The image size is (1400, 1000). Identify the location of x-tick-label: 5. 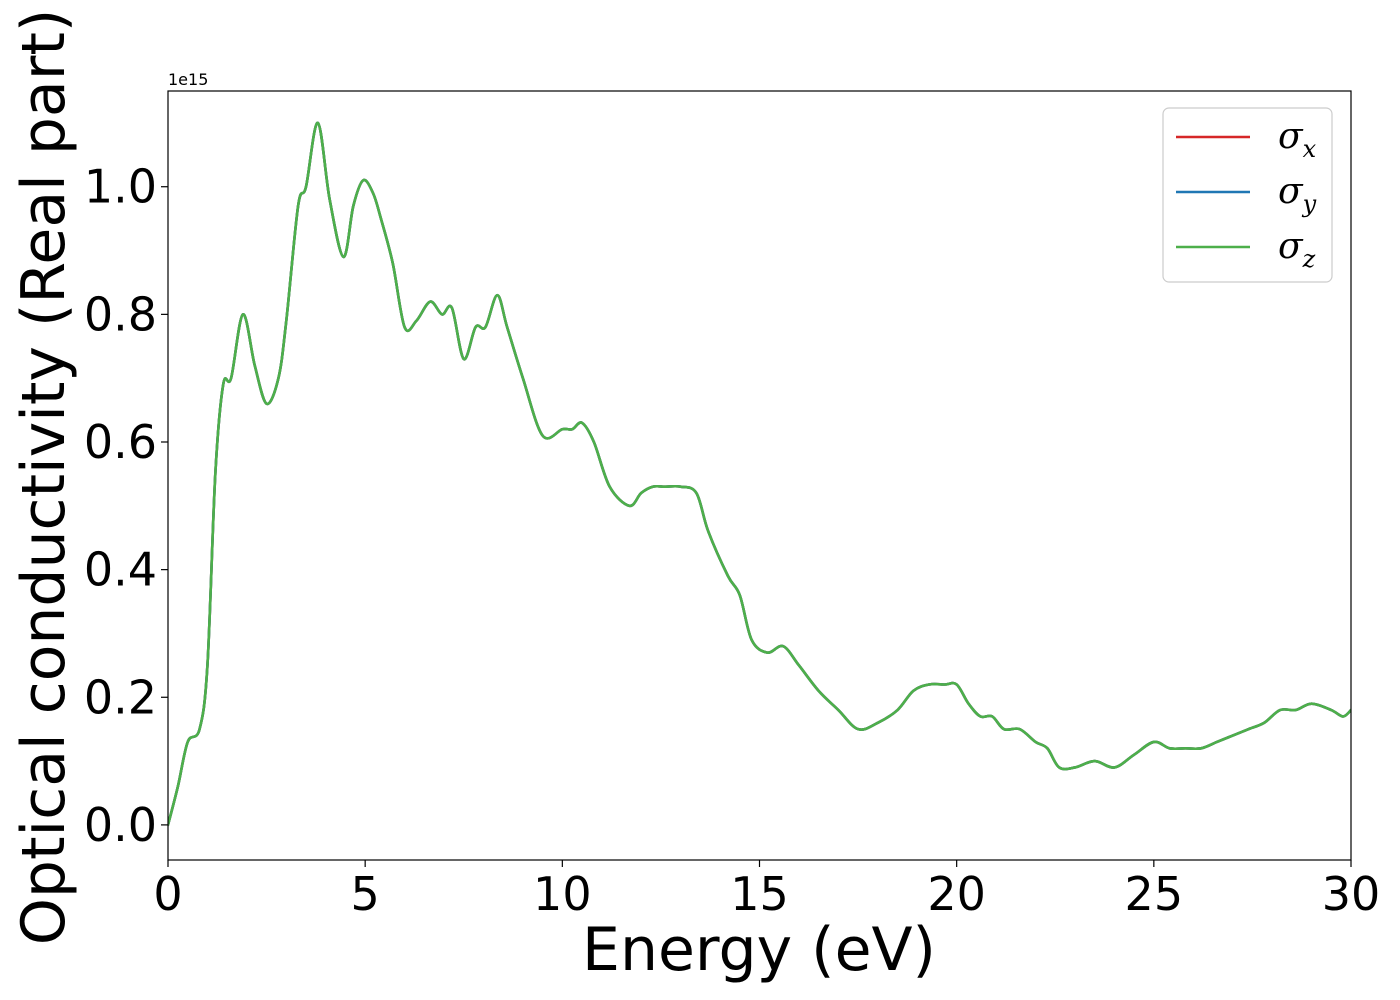
(365, 894).